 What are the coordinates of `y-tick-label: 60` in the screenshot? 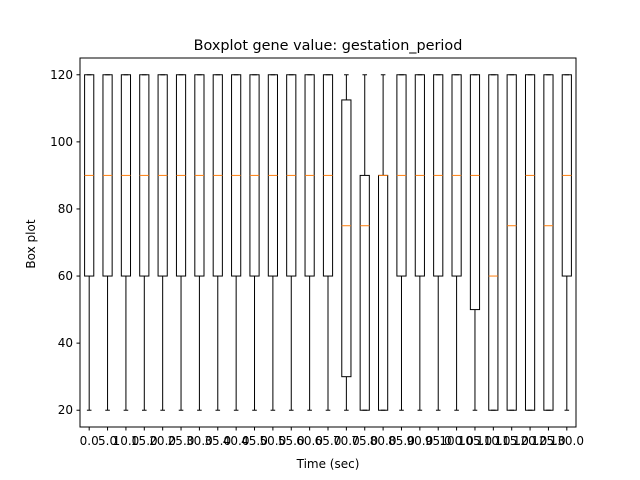 It's located at (65, 276).